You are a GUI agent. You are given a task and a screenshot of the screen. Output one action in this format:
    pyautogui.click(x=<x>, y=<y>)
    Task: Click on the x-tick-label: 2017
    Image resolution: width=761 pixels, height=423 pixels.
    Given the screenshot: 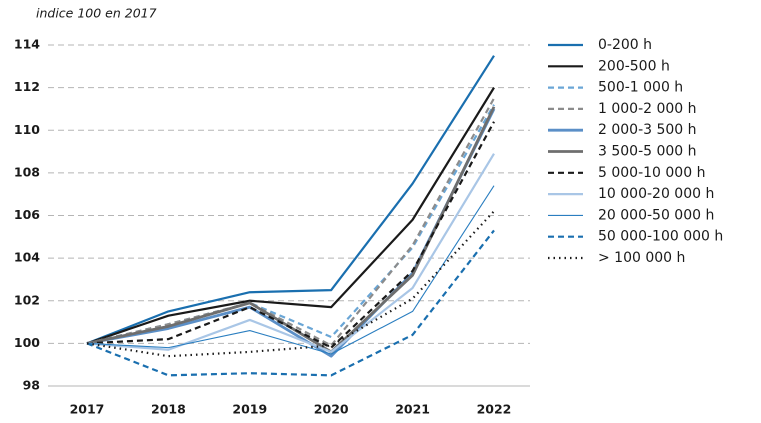 What is the action you would take?
    pyautogui.click(x=87, y=409)
    